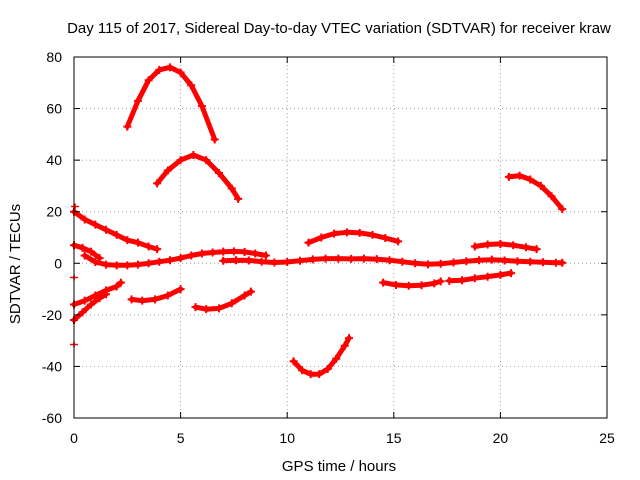 The height and width of the screenshot is (480, 640). What do you see at coordinates (52, 418) in the screenshot?
I see `y-tick-label: -60` at bounding box center [52, 418].